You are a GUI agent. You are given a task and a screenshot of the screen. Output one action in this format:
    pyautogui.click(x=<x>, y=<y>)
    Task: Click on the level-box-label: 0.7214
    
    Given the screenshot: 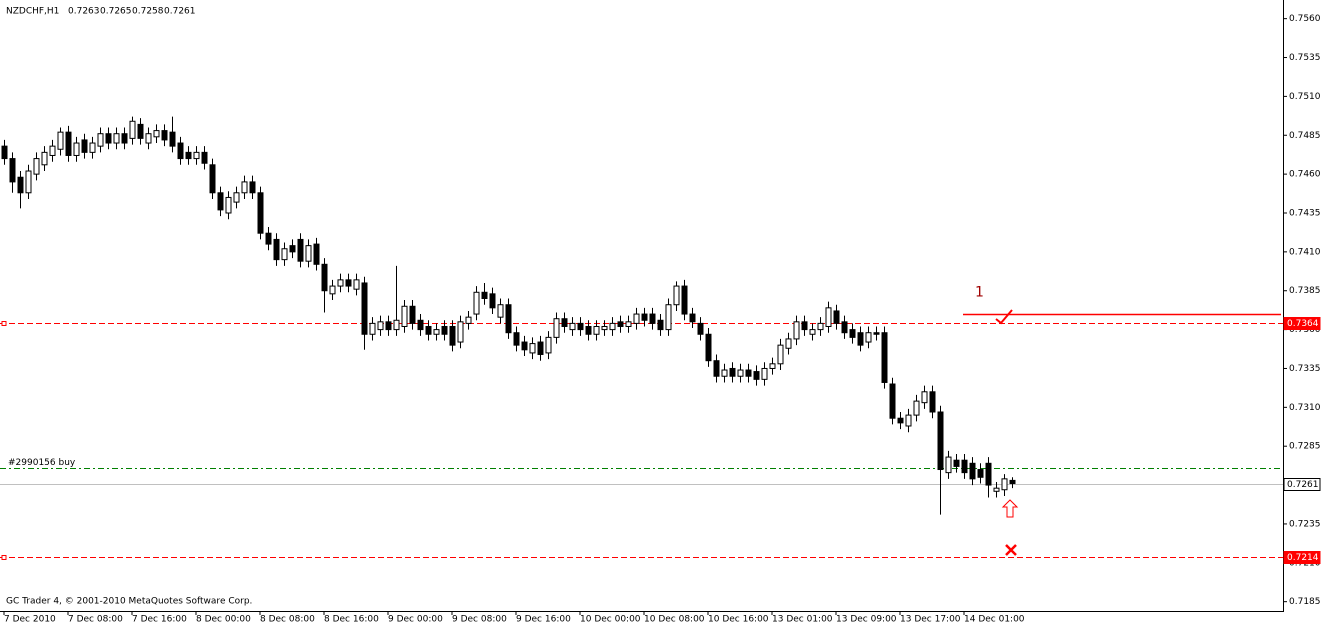 What is the action you would take?
    pyautogui.click(x=1303, y=558)
    